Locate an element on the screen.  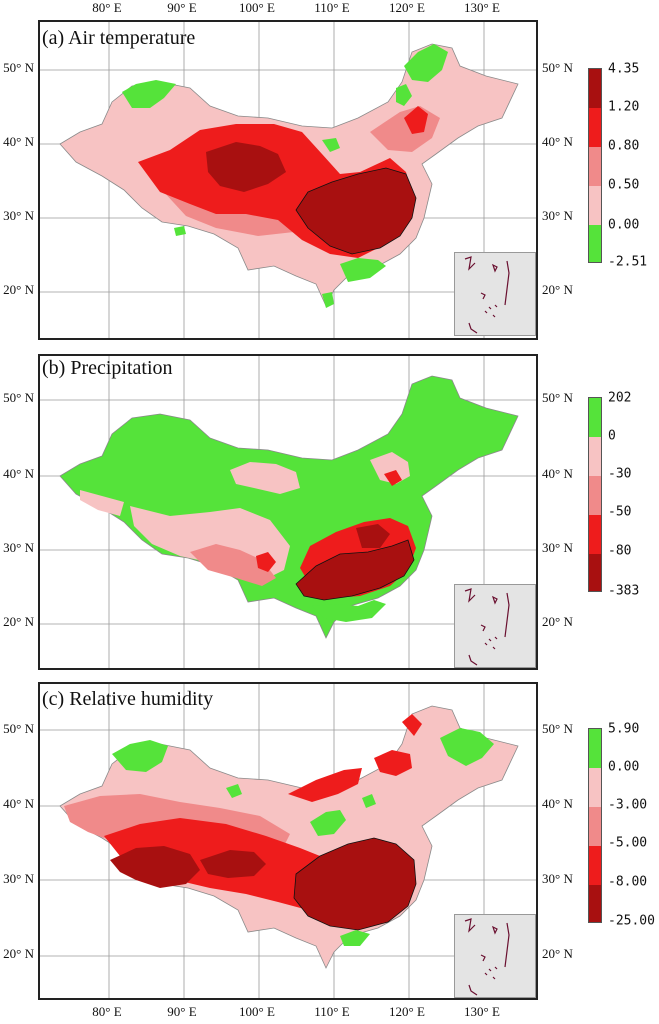
legend-tick: -5.00 is located at coordinates (628, 843).